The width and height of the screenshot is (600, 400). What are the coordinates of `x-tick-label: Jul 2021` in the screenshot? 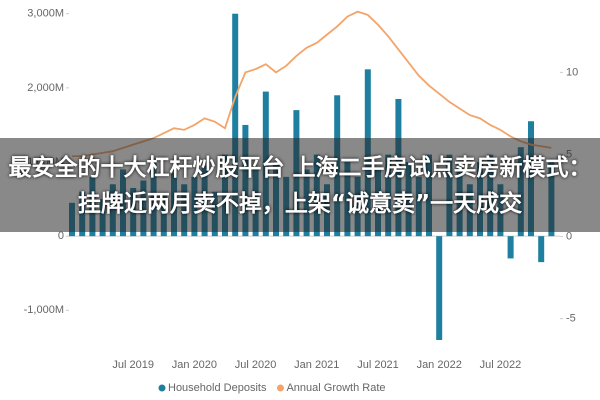 It's located at (378, 365).